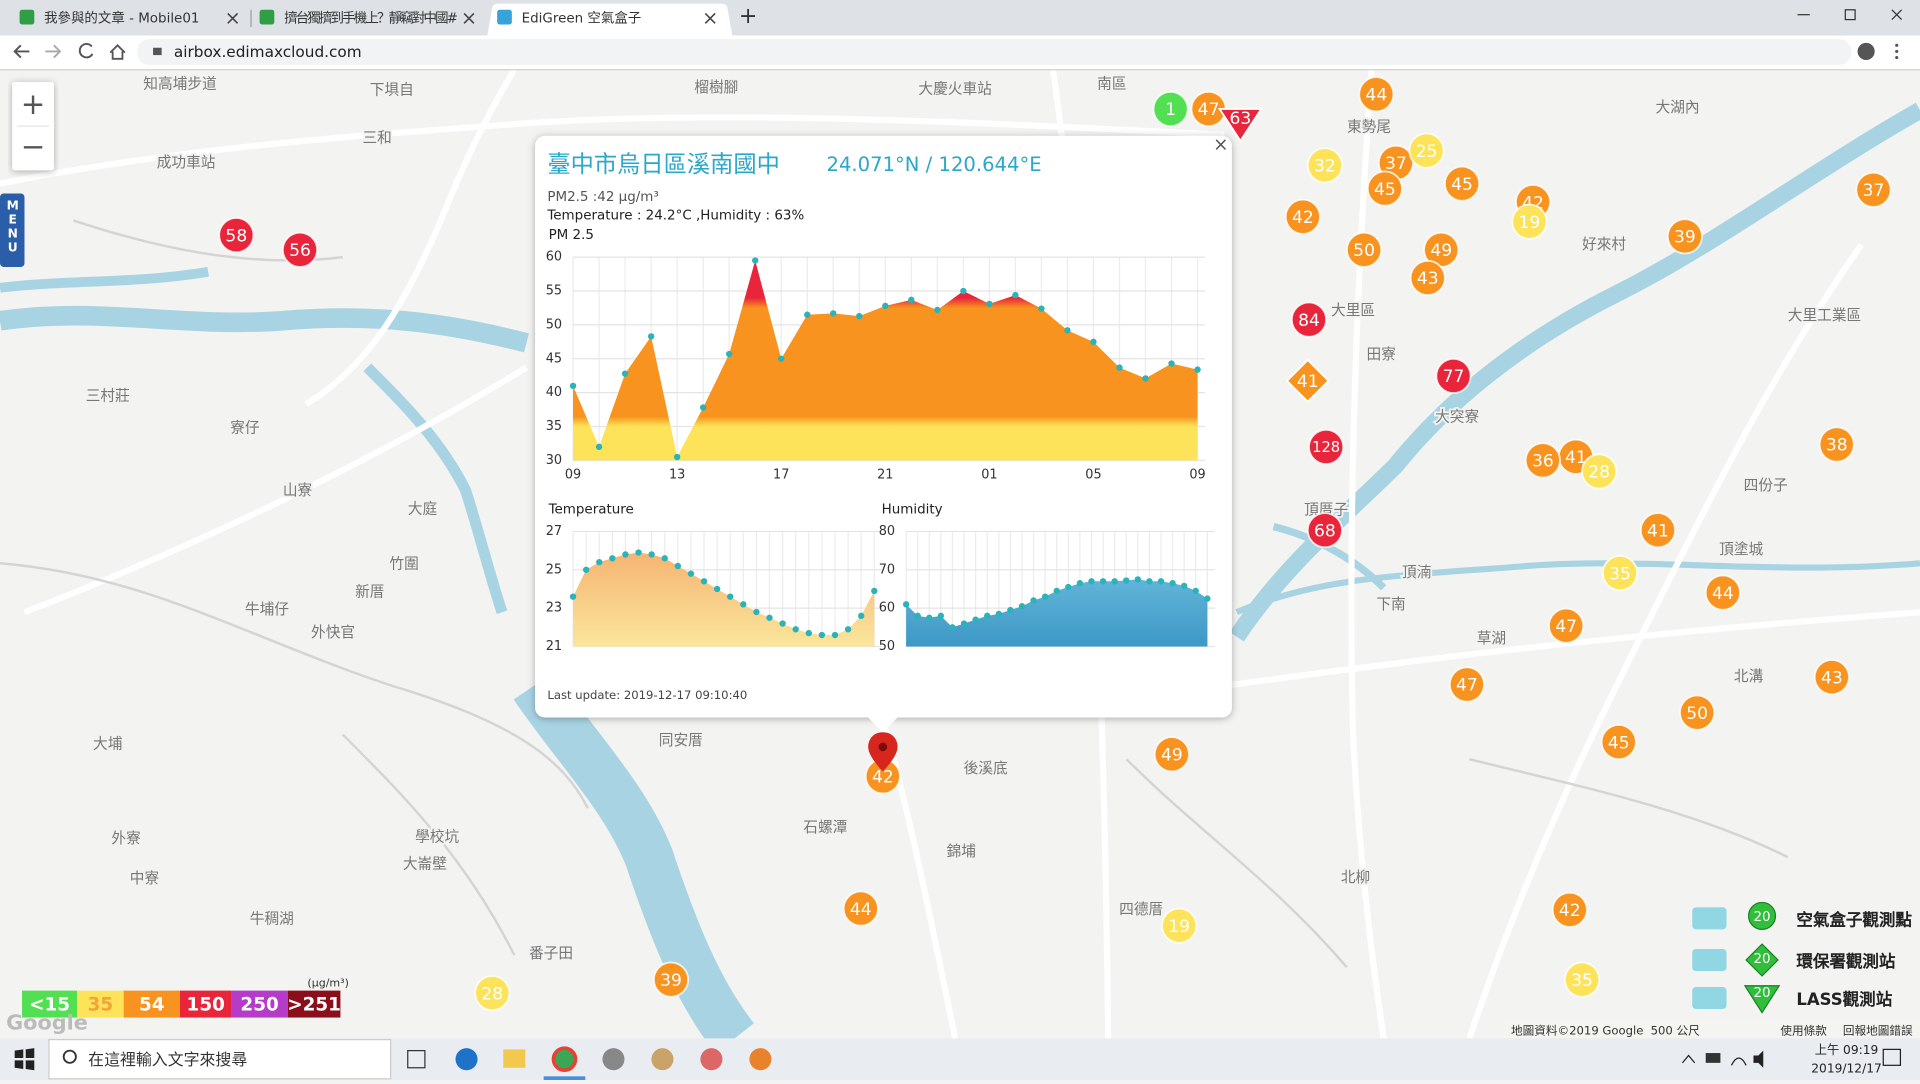 The image size is (1920, 1084). I want to click on marker-value: 35, so click(1620, 574).